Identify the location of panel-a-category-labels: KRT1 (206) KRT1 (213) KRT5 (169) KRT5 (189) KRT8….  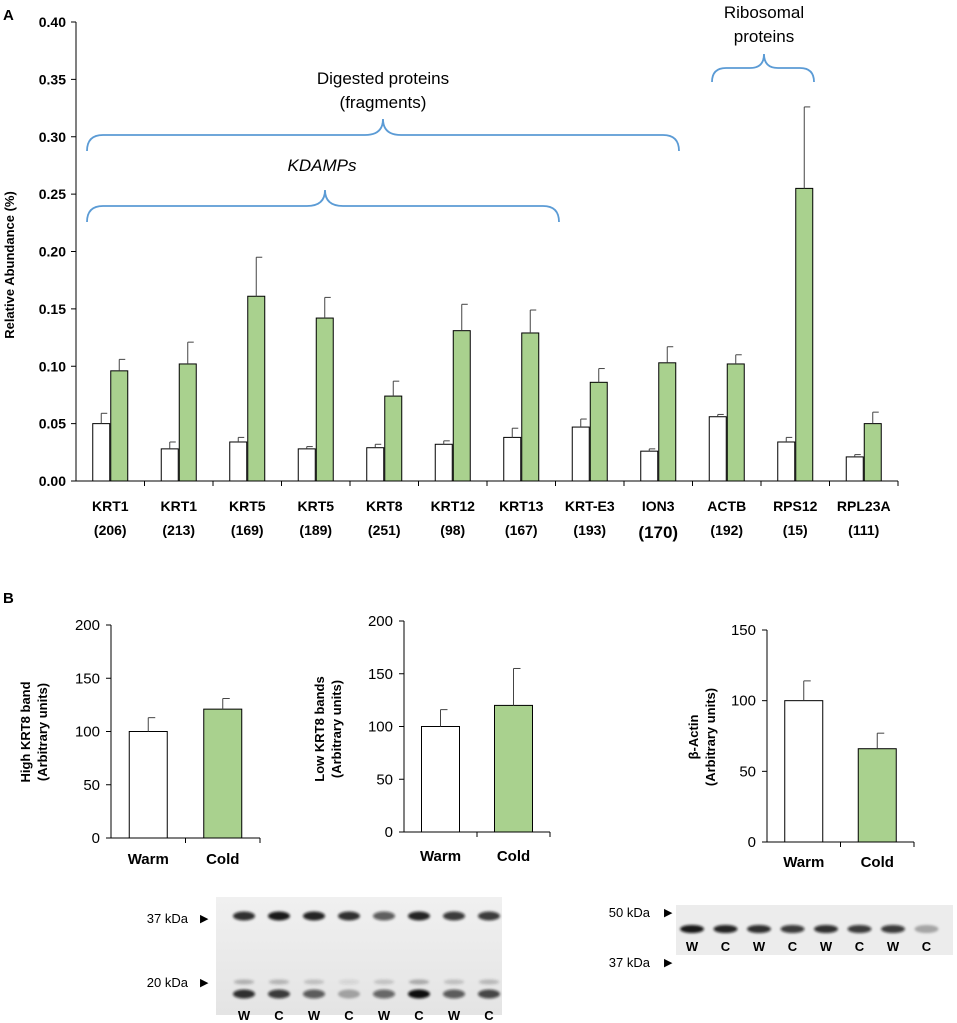
(491, 520).